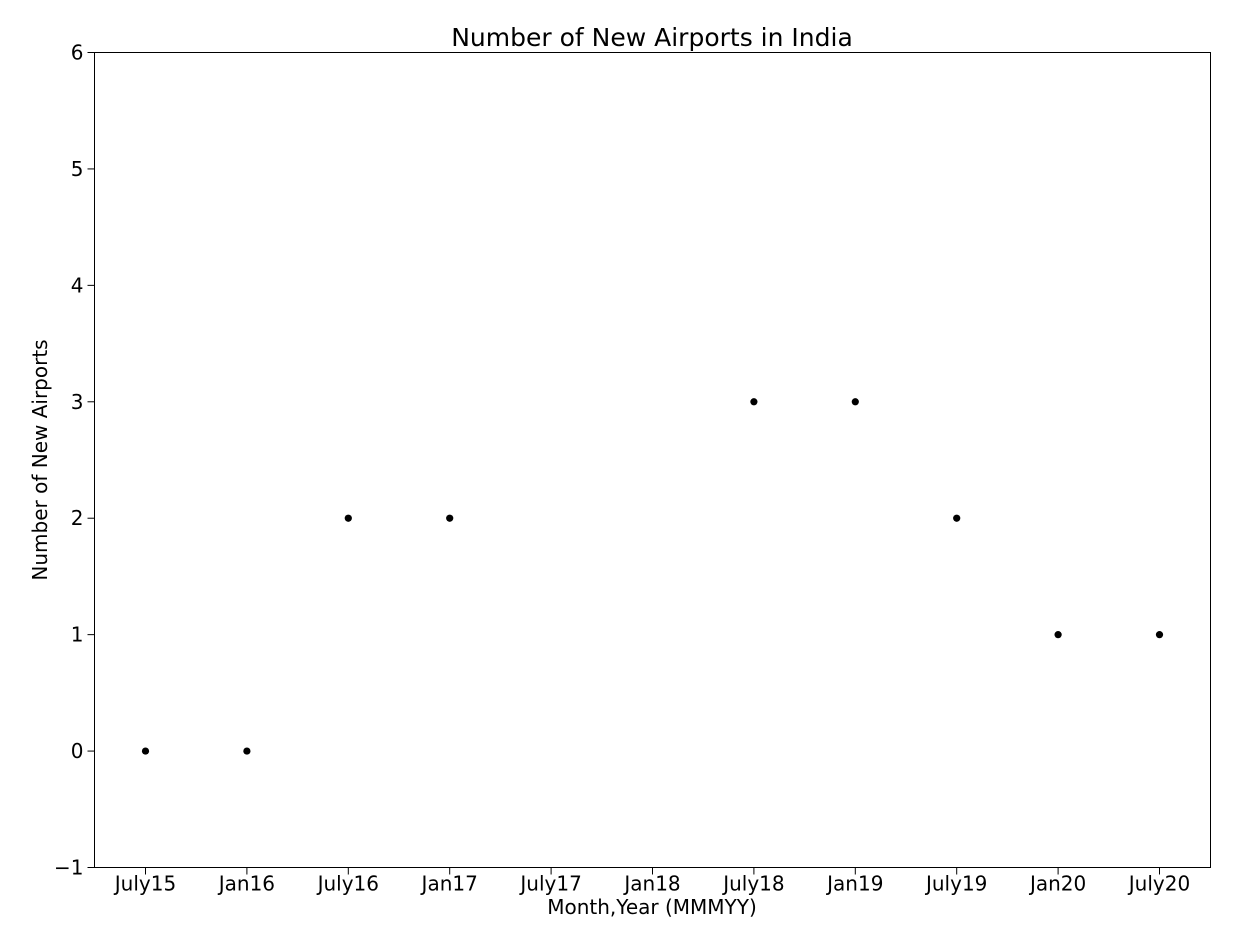 This screenshot has height=925, width=1234. Describe the element at coordinates (752, 884) in the screenshot. I see `x-tick-label: July18` at that location.